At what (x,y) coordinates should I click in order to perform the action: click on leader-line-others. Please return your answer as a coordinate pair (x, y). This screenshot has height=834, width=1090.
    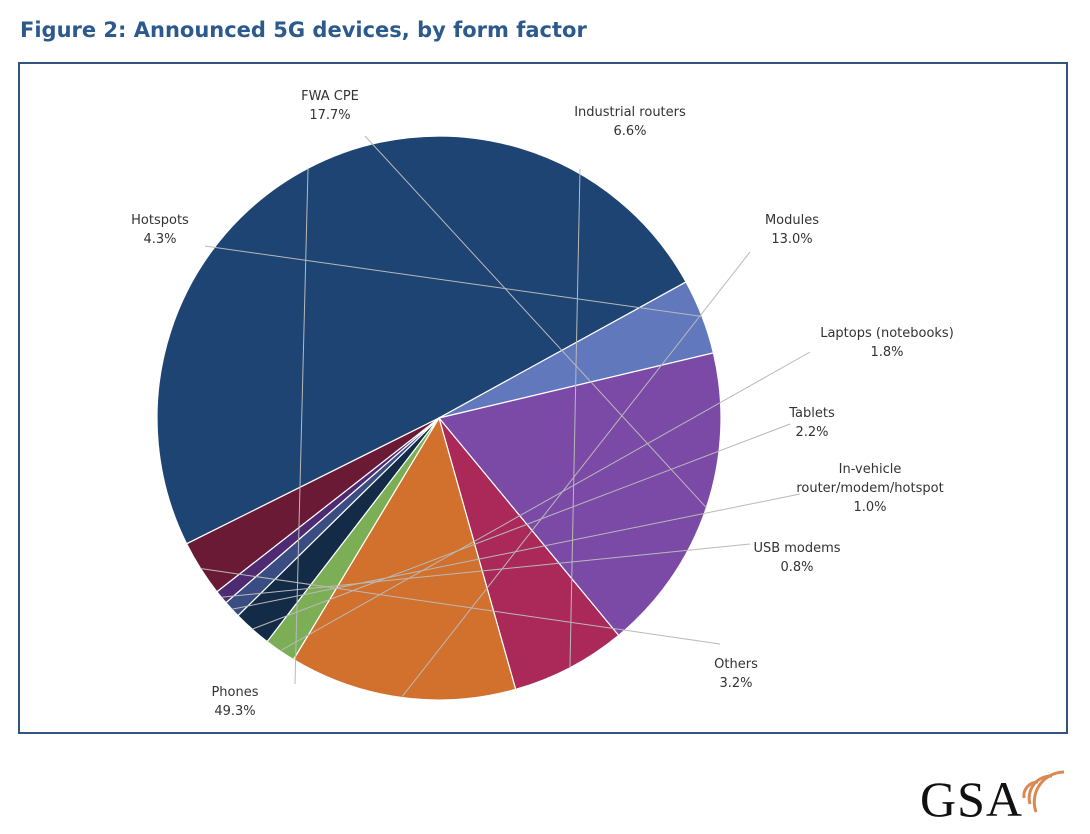
    Looking at the image, I should click on (460, 606).